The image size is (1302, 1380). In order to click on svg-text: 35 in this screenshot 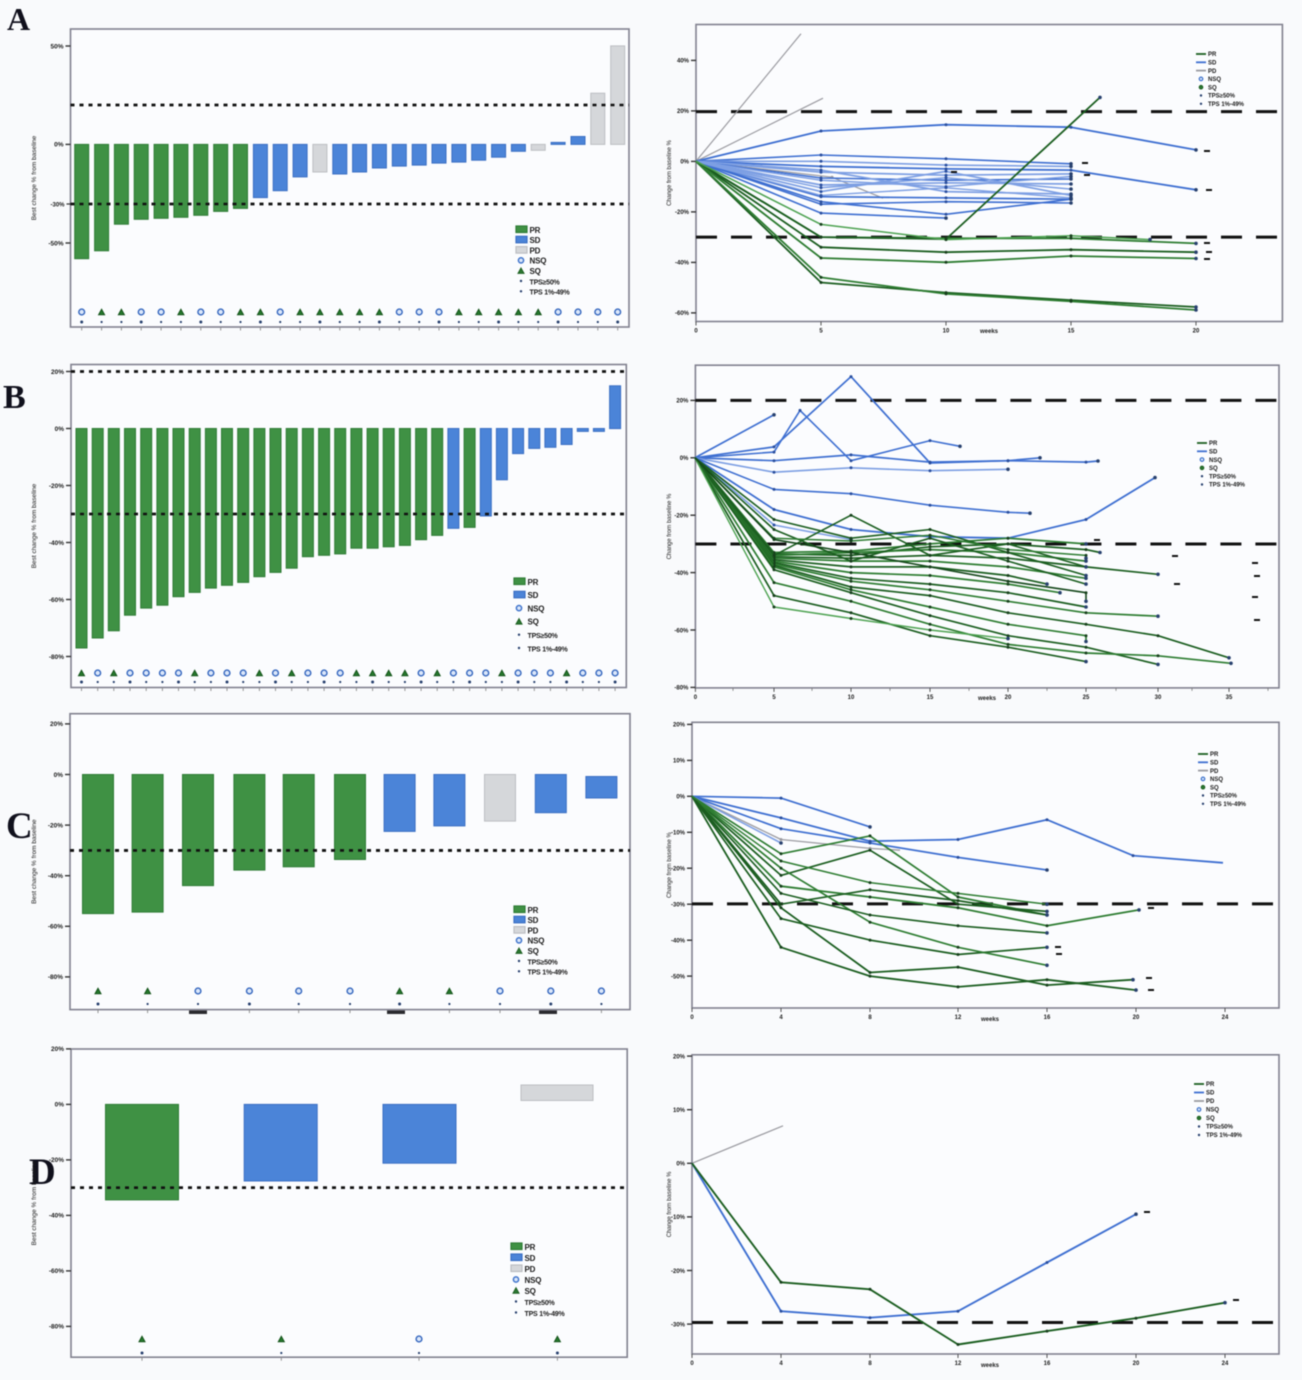, I will do `click(1229, 698)`.